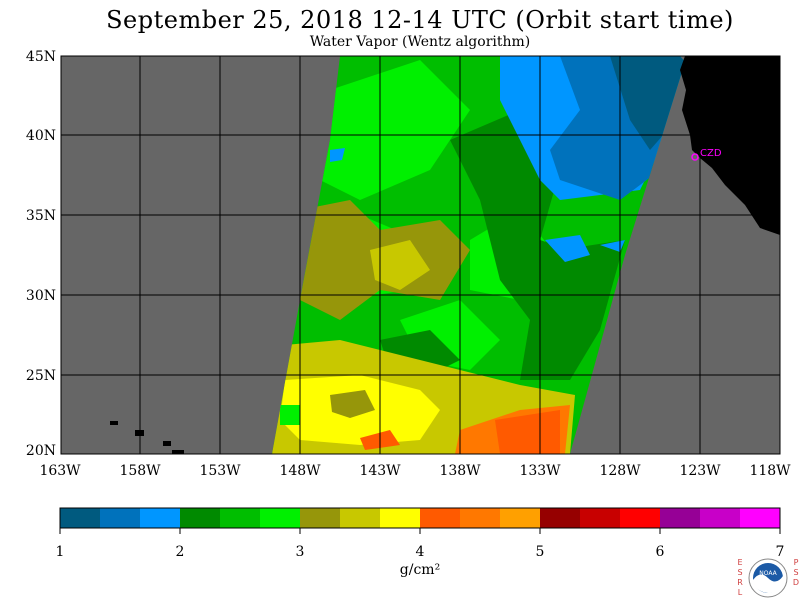  I want to click on station-label: CZD, so click(711, 153).